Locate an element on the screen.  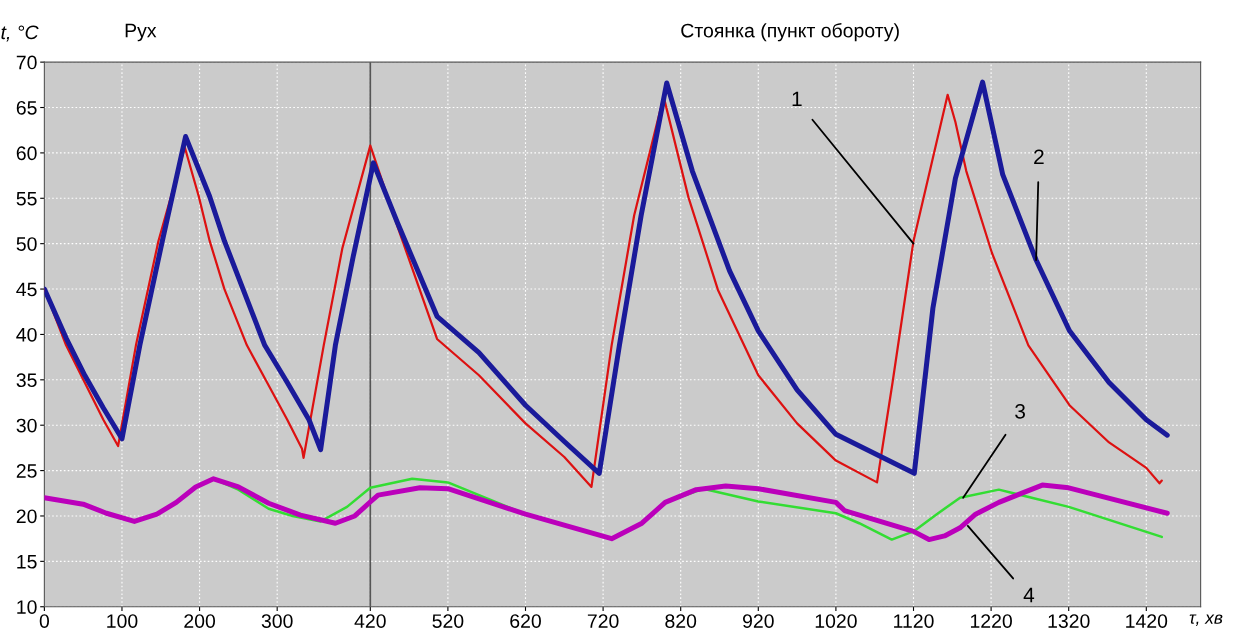
x-tick-label: 720 is located at coordinates (603, 621).